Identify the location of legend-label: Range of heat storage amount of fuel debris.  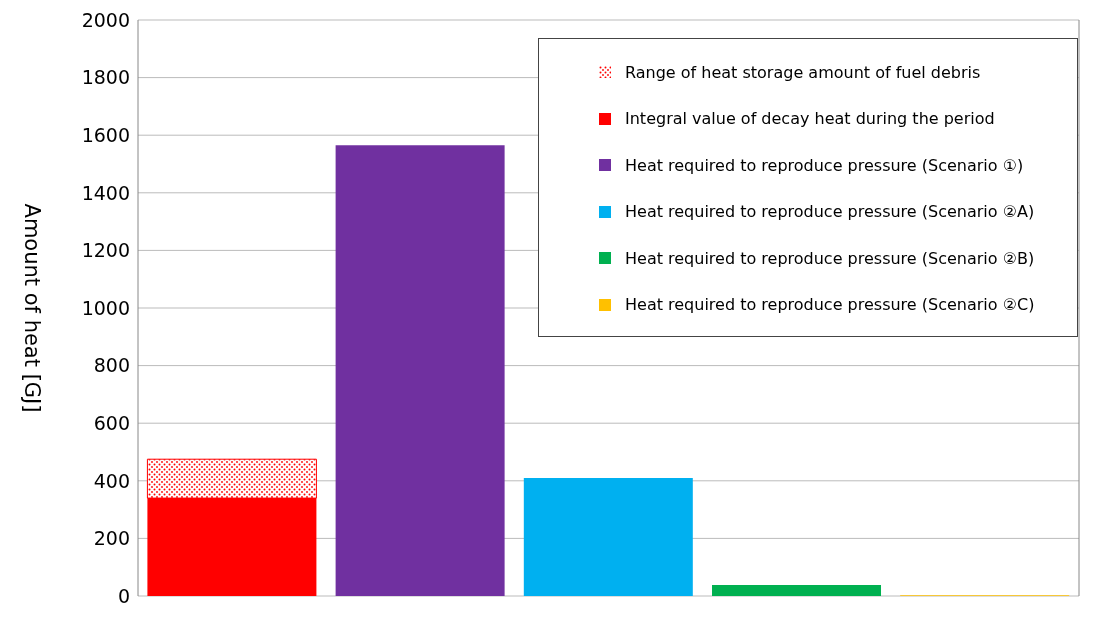
(803, 72).